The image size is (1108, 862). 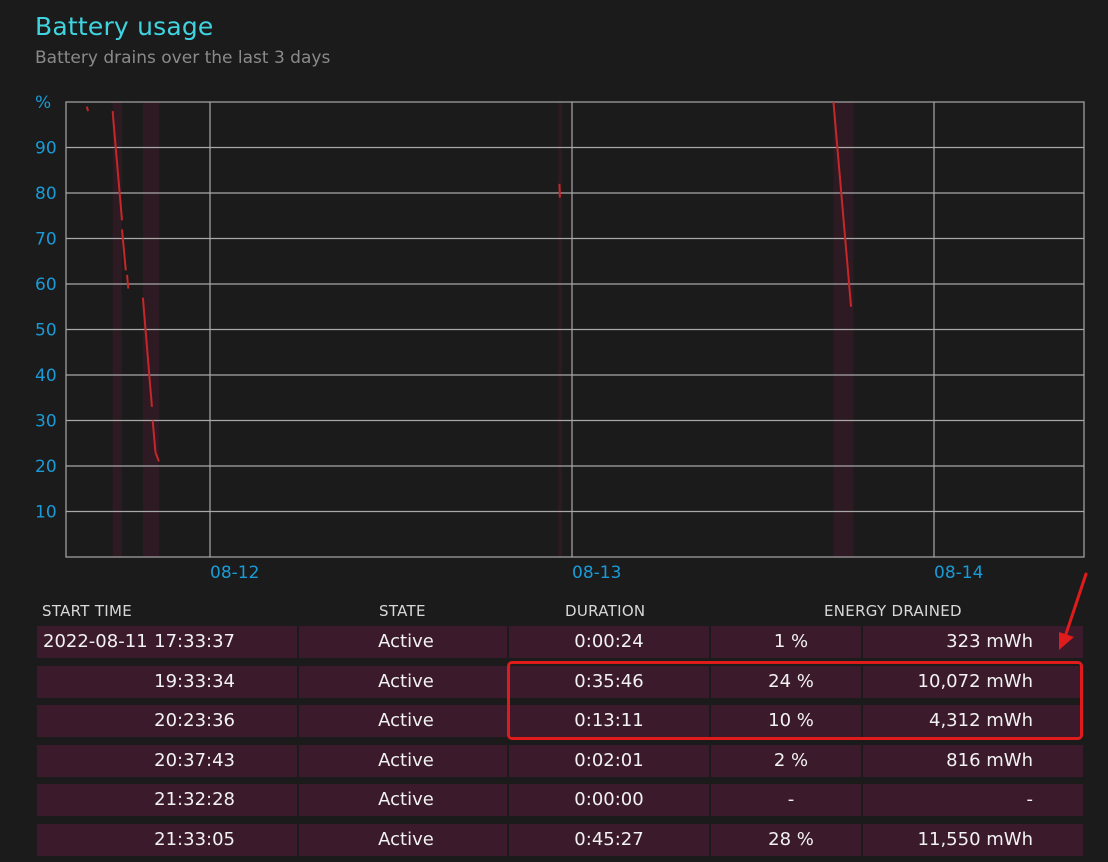 What do you see at coordinates (46, 422) in the screenshot?
I see `y-tick-label: 30` at bounding box center [46, 422].